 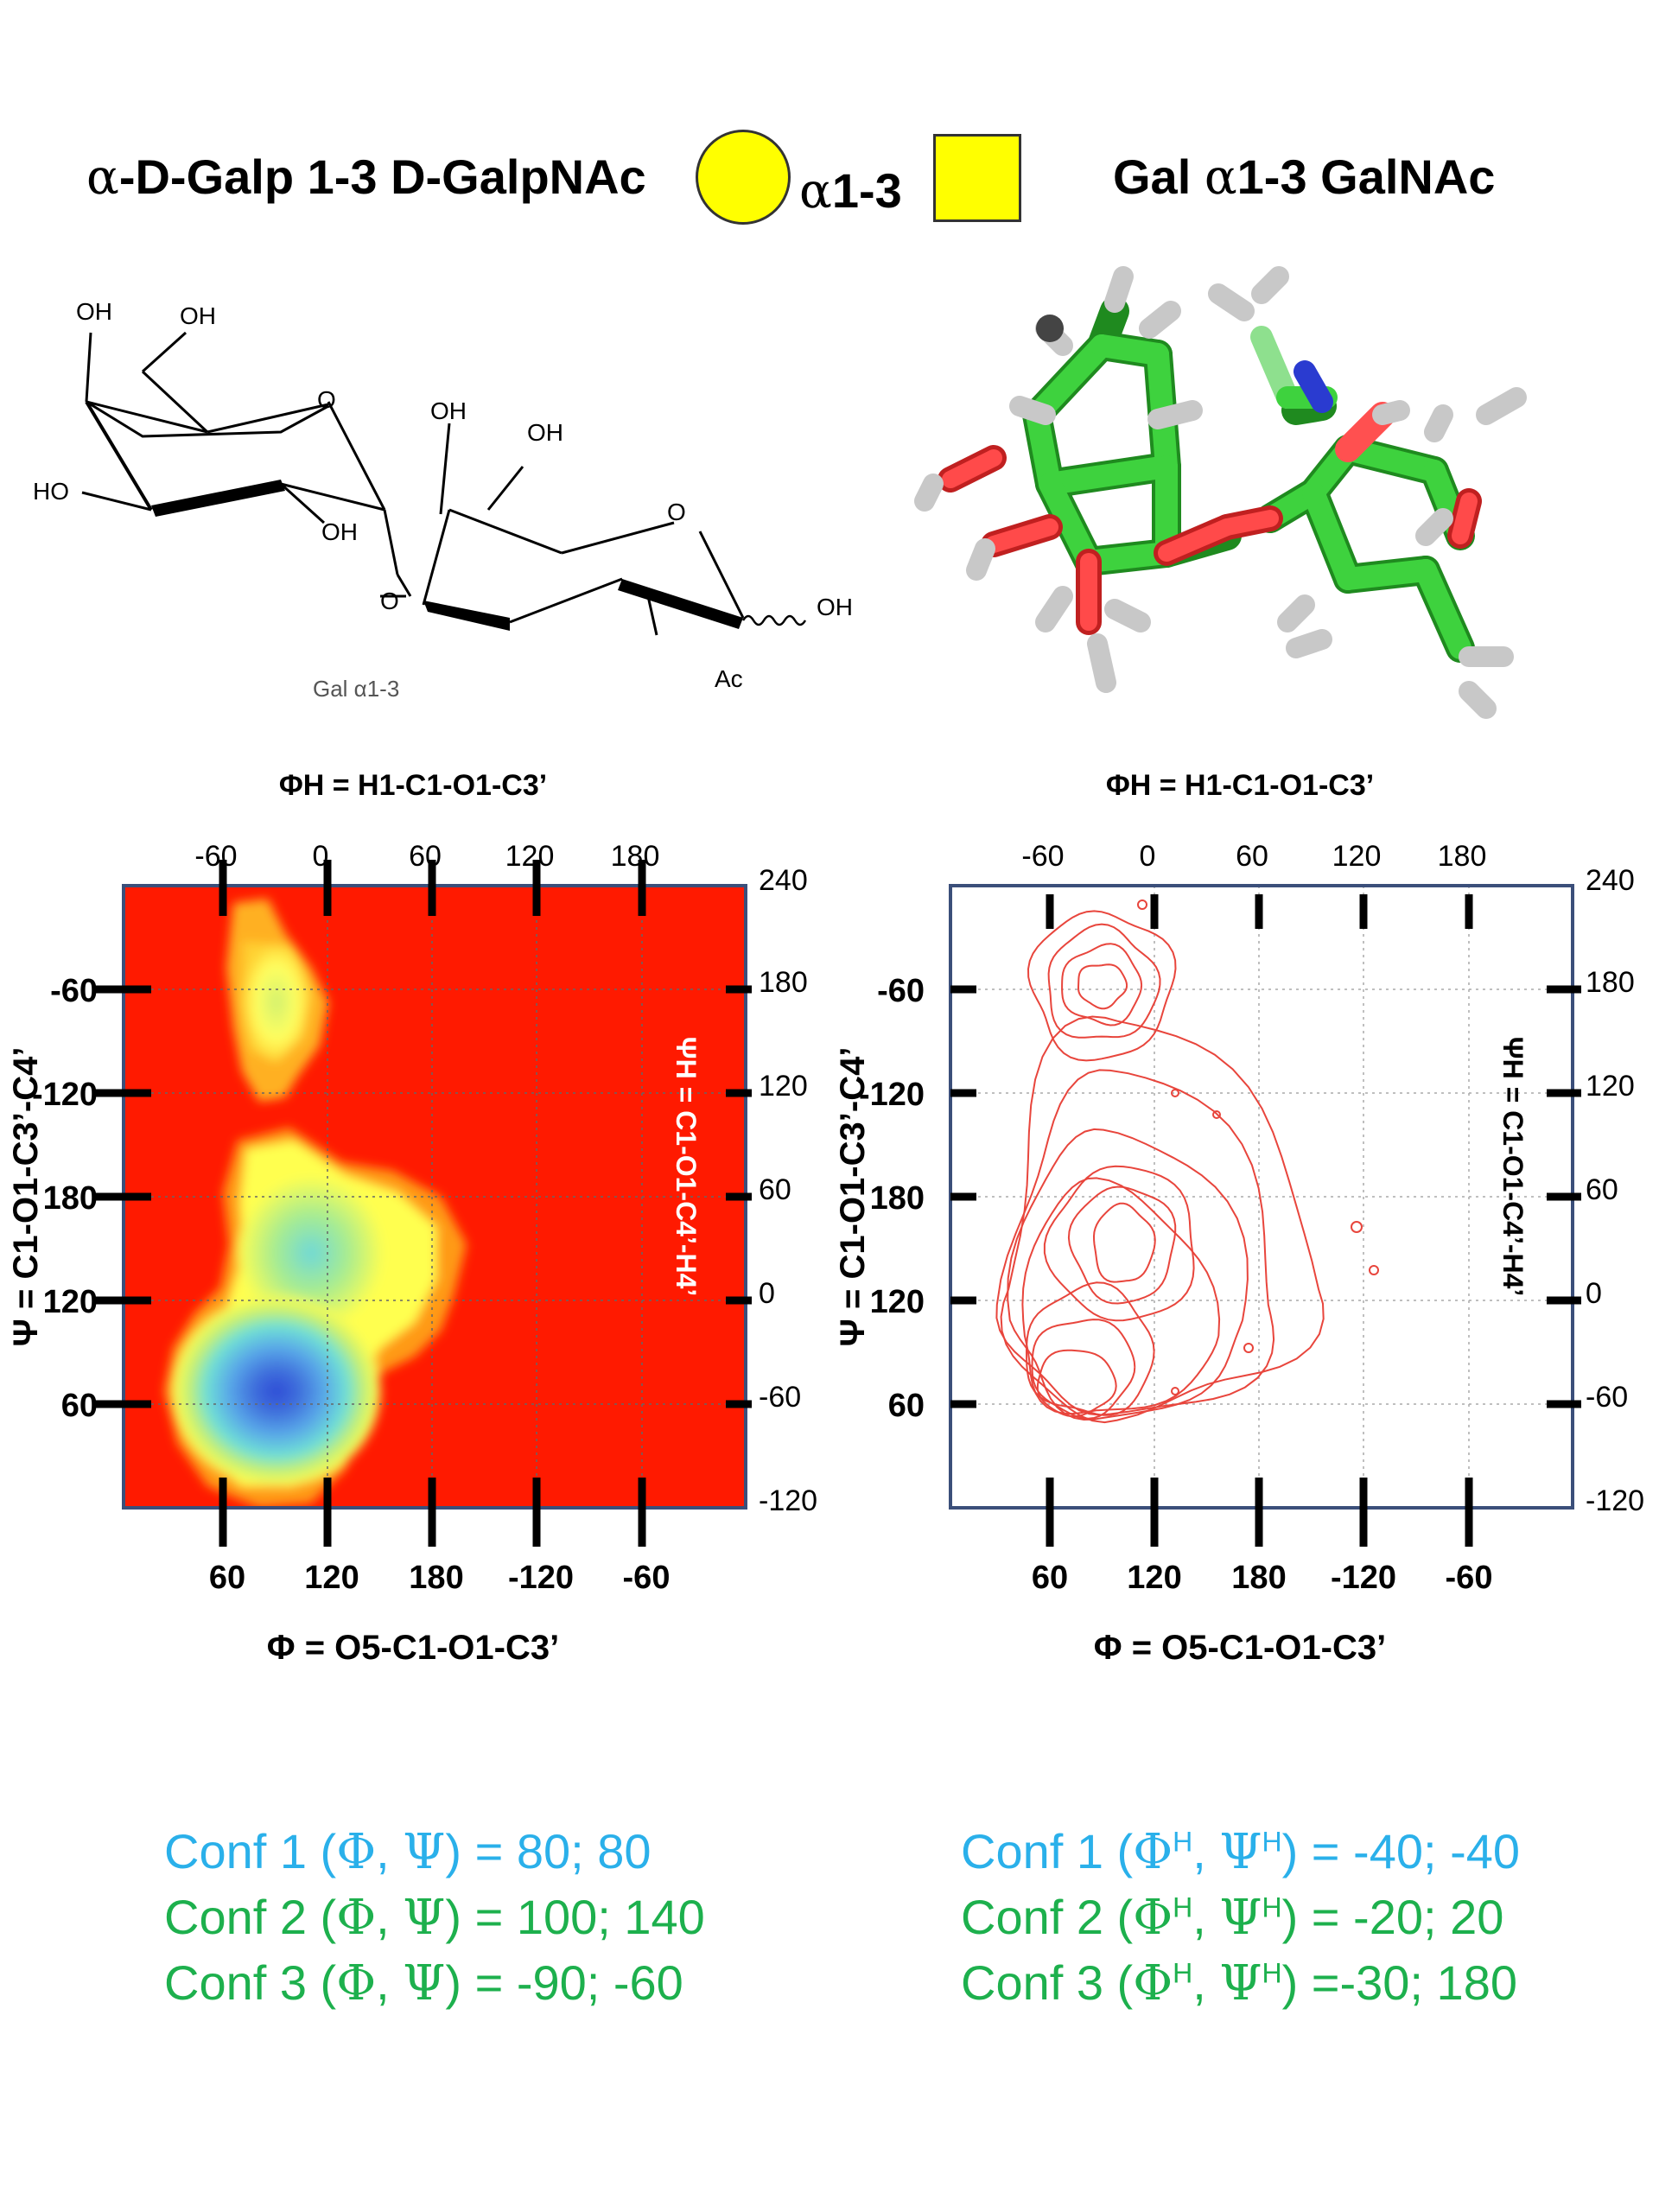 I want to click on right-tick-label: -120, so click(x=788, y=1500).